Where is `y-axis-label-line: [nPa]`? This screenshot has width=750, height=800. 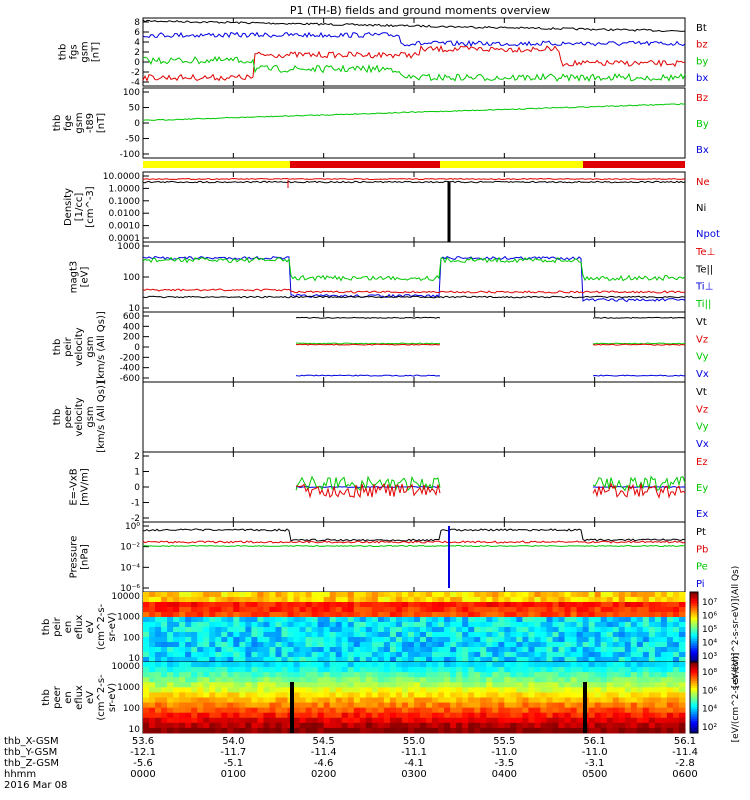 y-axis-label-line: [nPa] is located at coordinates (85, 557).